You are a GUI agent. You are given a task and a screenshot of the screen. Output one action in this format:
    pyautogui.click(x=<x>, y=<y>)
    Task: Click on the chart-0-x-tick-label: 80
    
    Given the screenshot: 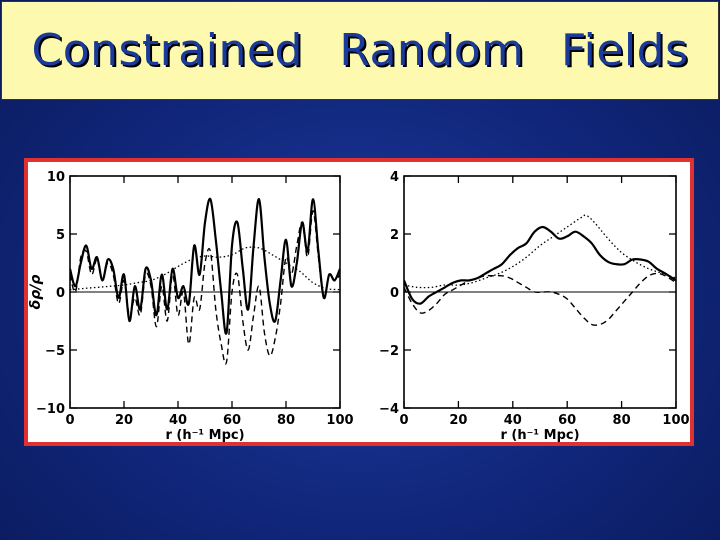 What is the action you would take?
    pyautogui.click(x=286, y=420)
    